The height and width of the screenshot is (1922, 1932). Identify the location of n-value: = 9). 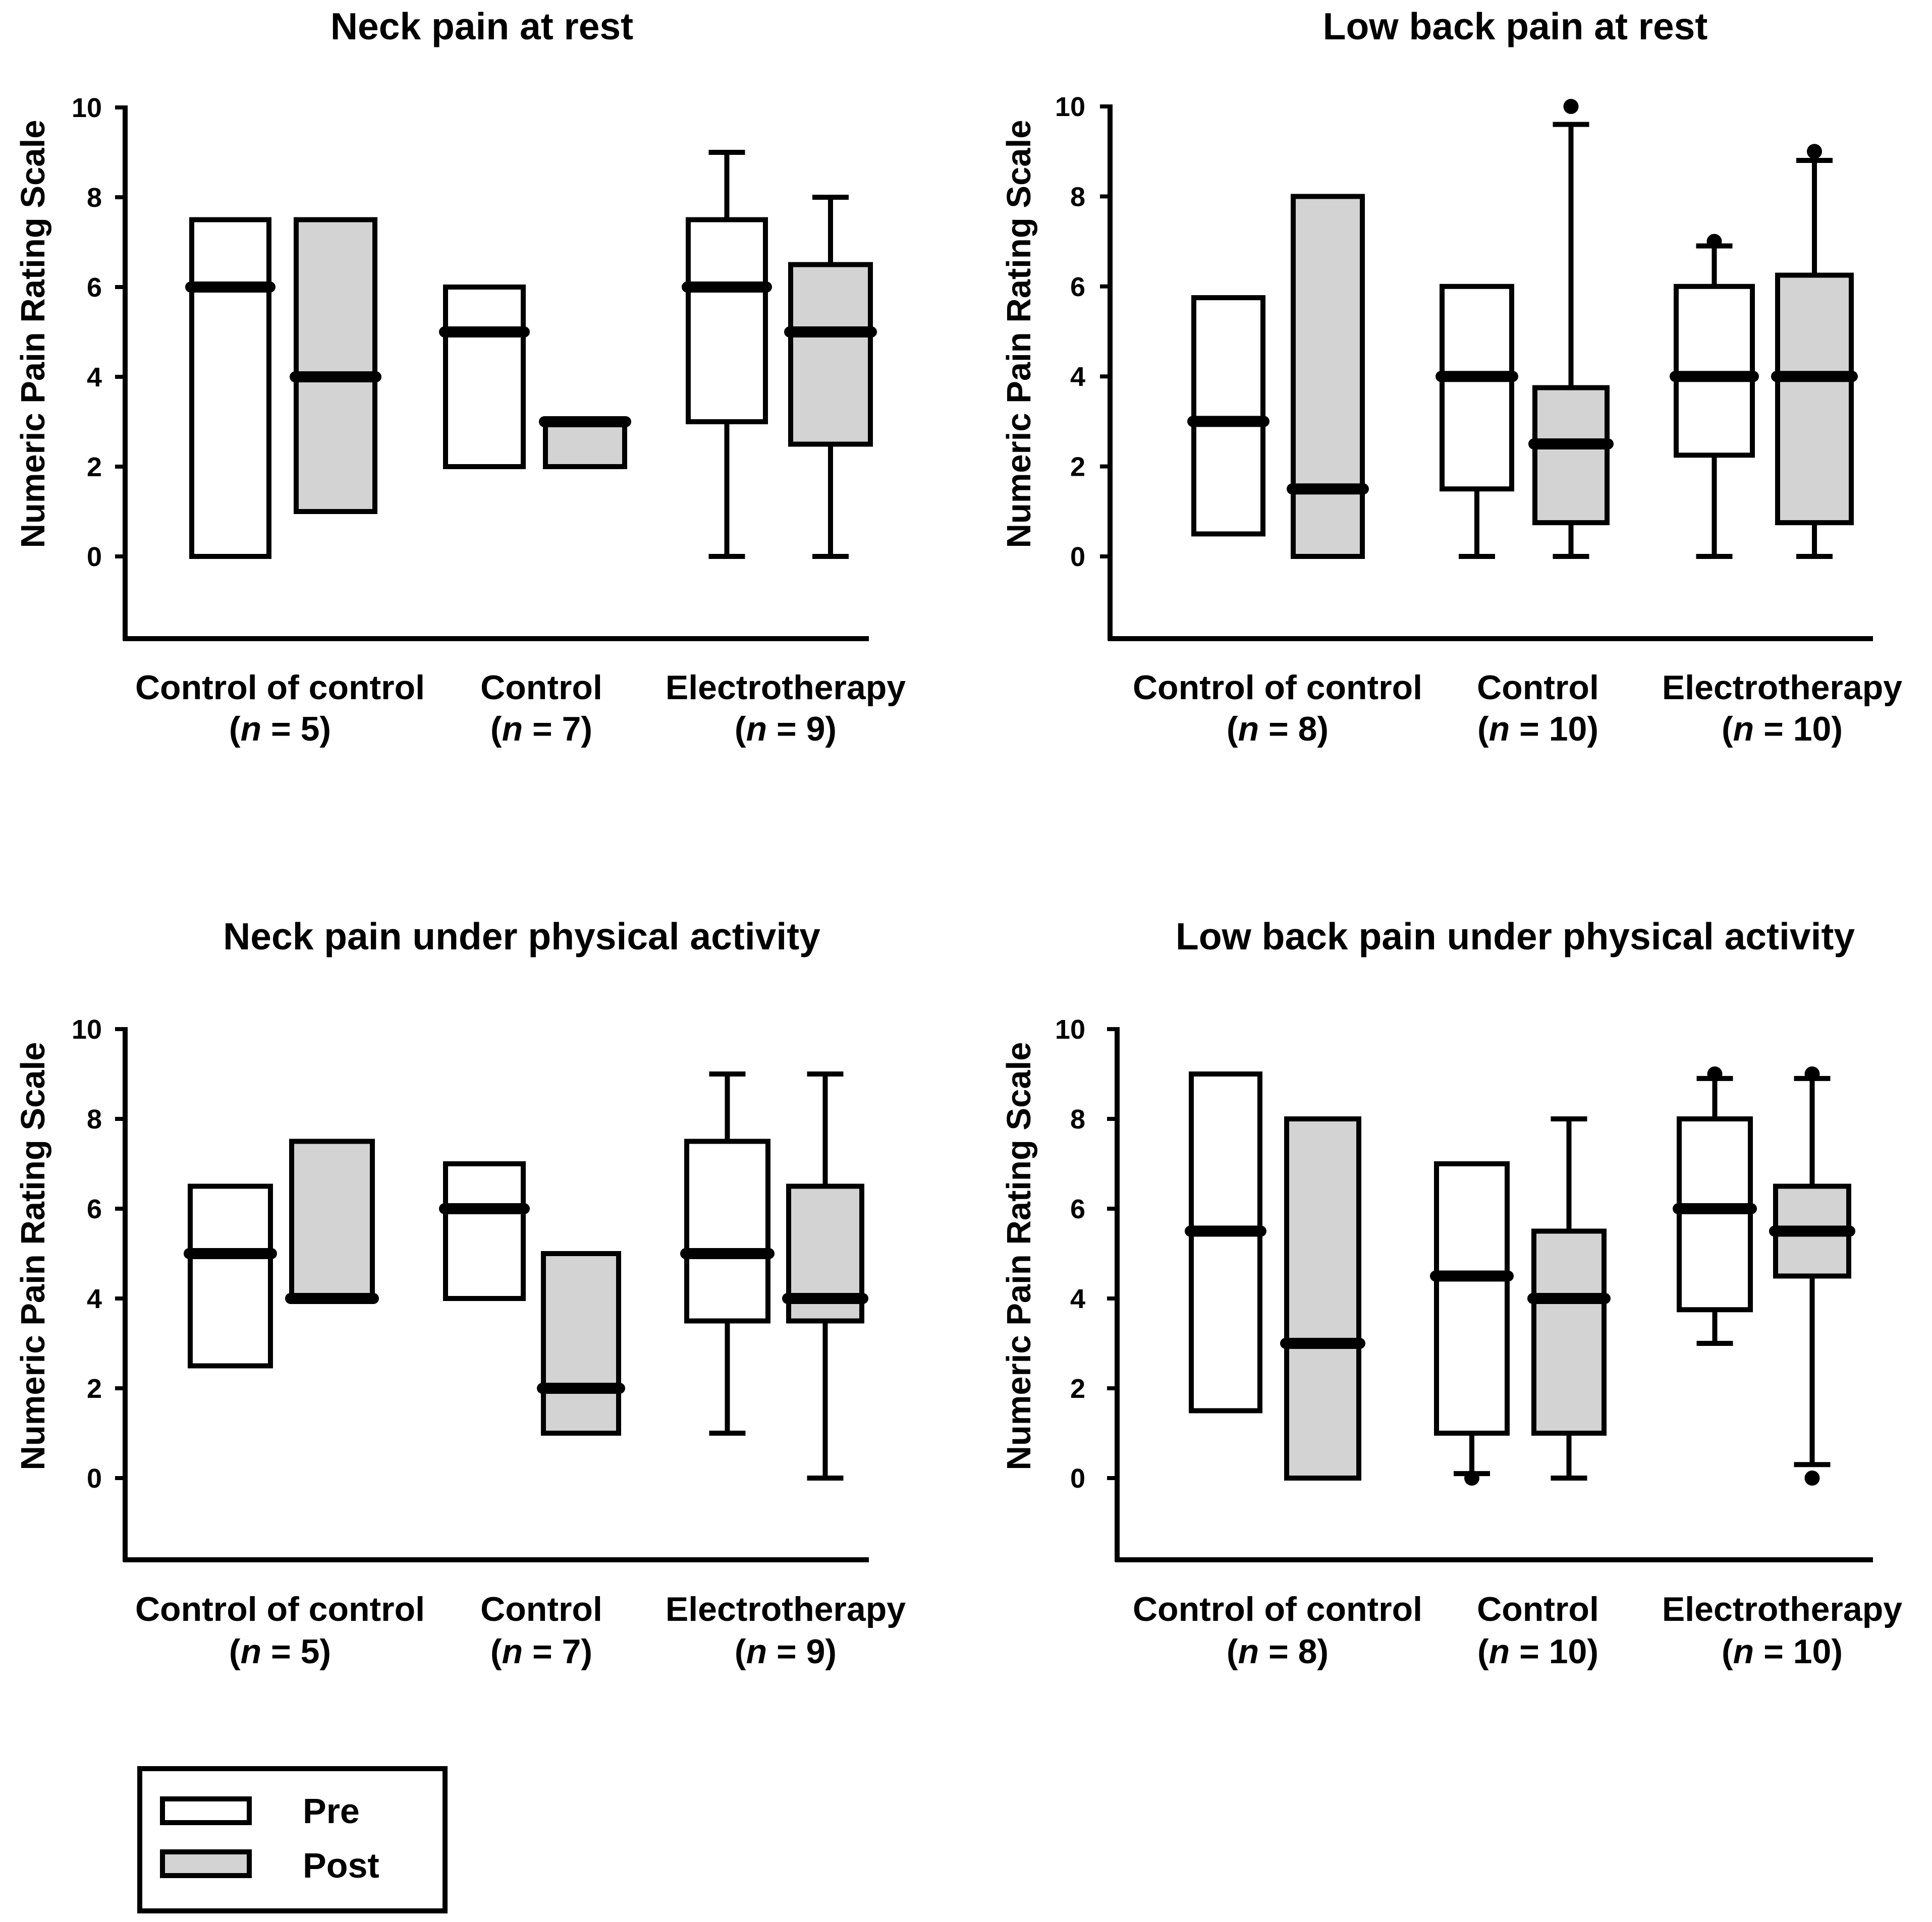
(802, 729).